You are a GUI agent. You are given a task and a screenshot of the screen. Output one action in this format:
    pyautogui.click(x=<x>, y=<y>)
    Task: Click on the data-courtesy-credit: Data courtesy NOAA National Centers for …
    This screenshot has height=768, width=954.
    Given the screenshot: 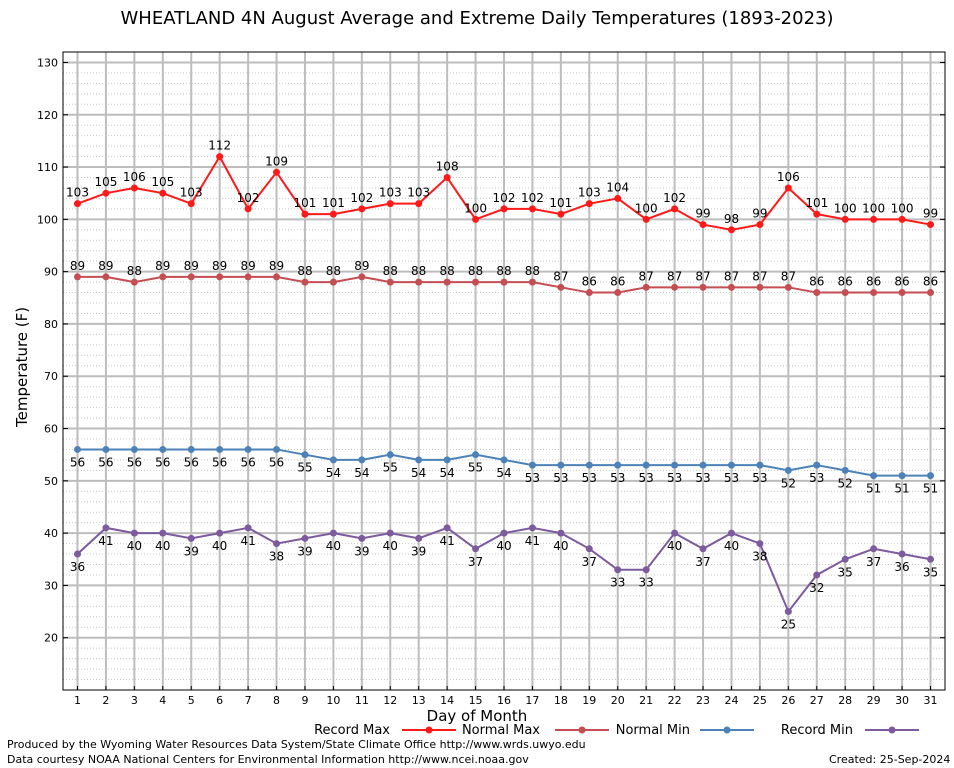 What is the action you would take?
    pyautogui.click(x=268, y=759)
    